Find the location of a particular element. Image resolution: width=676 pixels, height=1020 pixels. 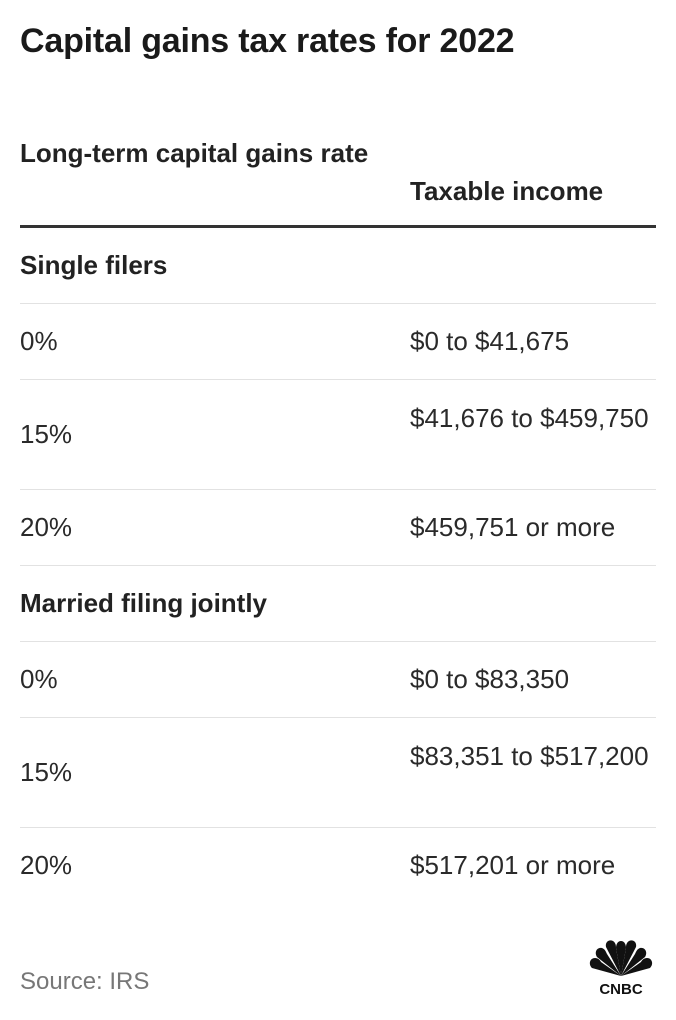

source-note: Source: IRS is located at coordinates (85, 981).